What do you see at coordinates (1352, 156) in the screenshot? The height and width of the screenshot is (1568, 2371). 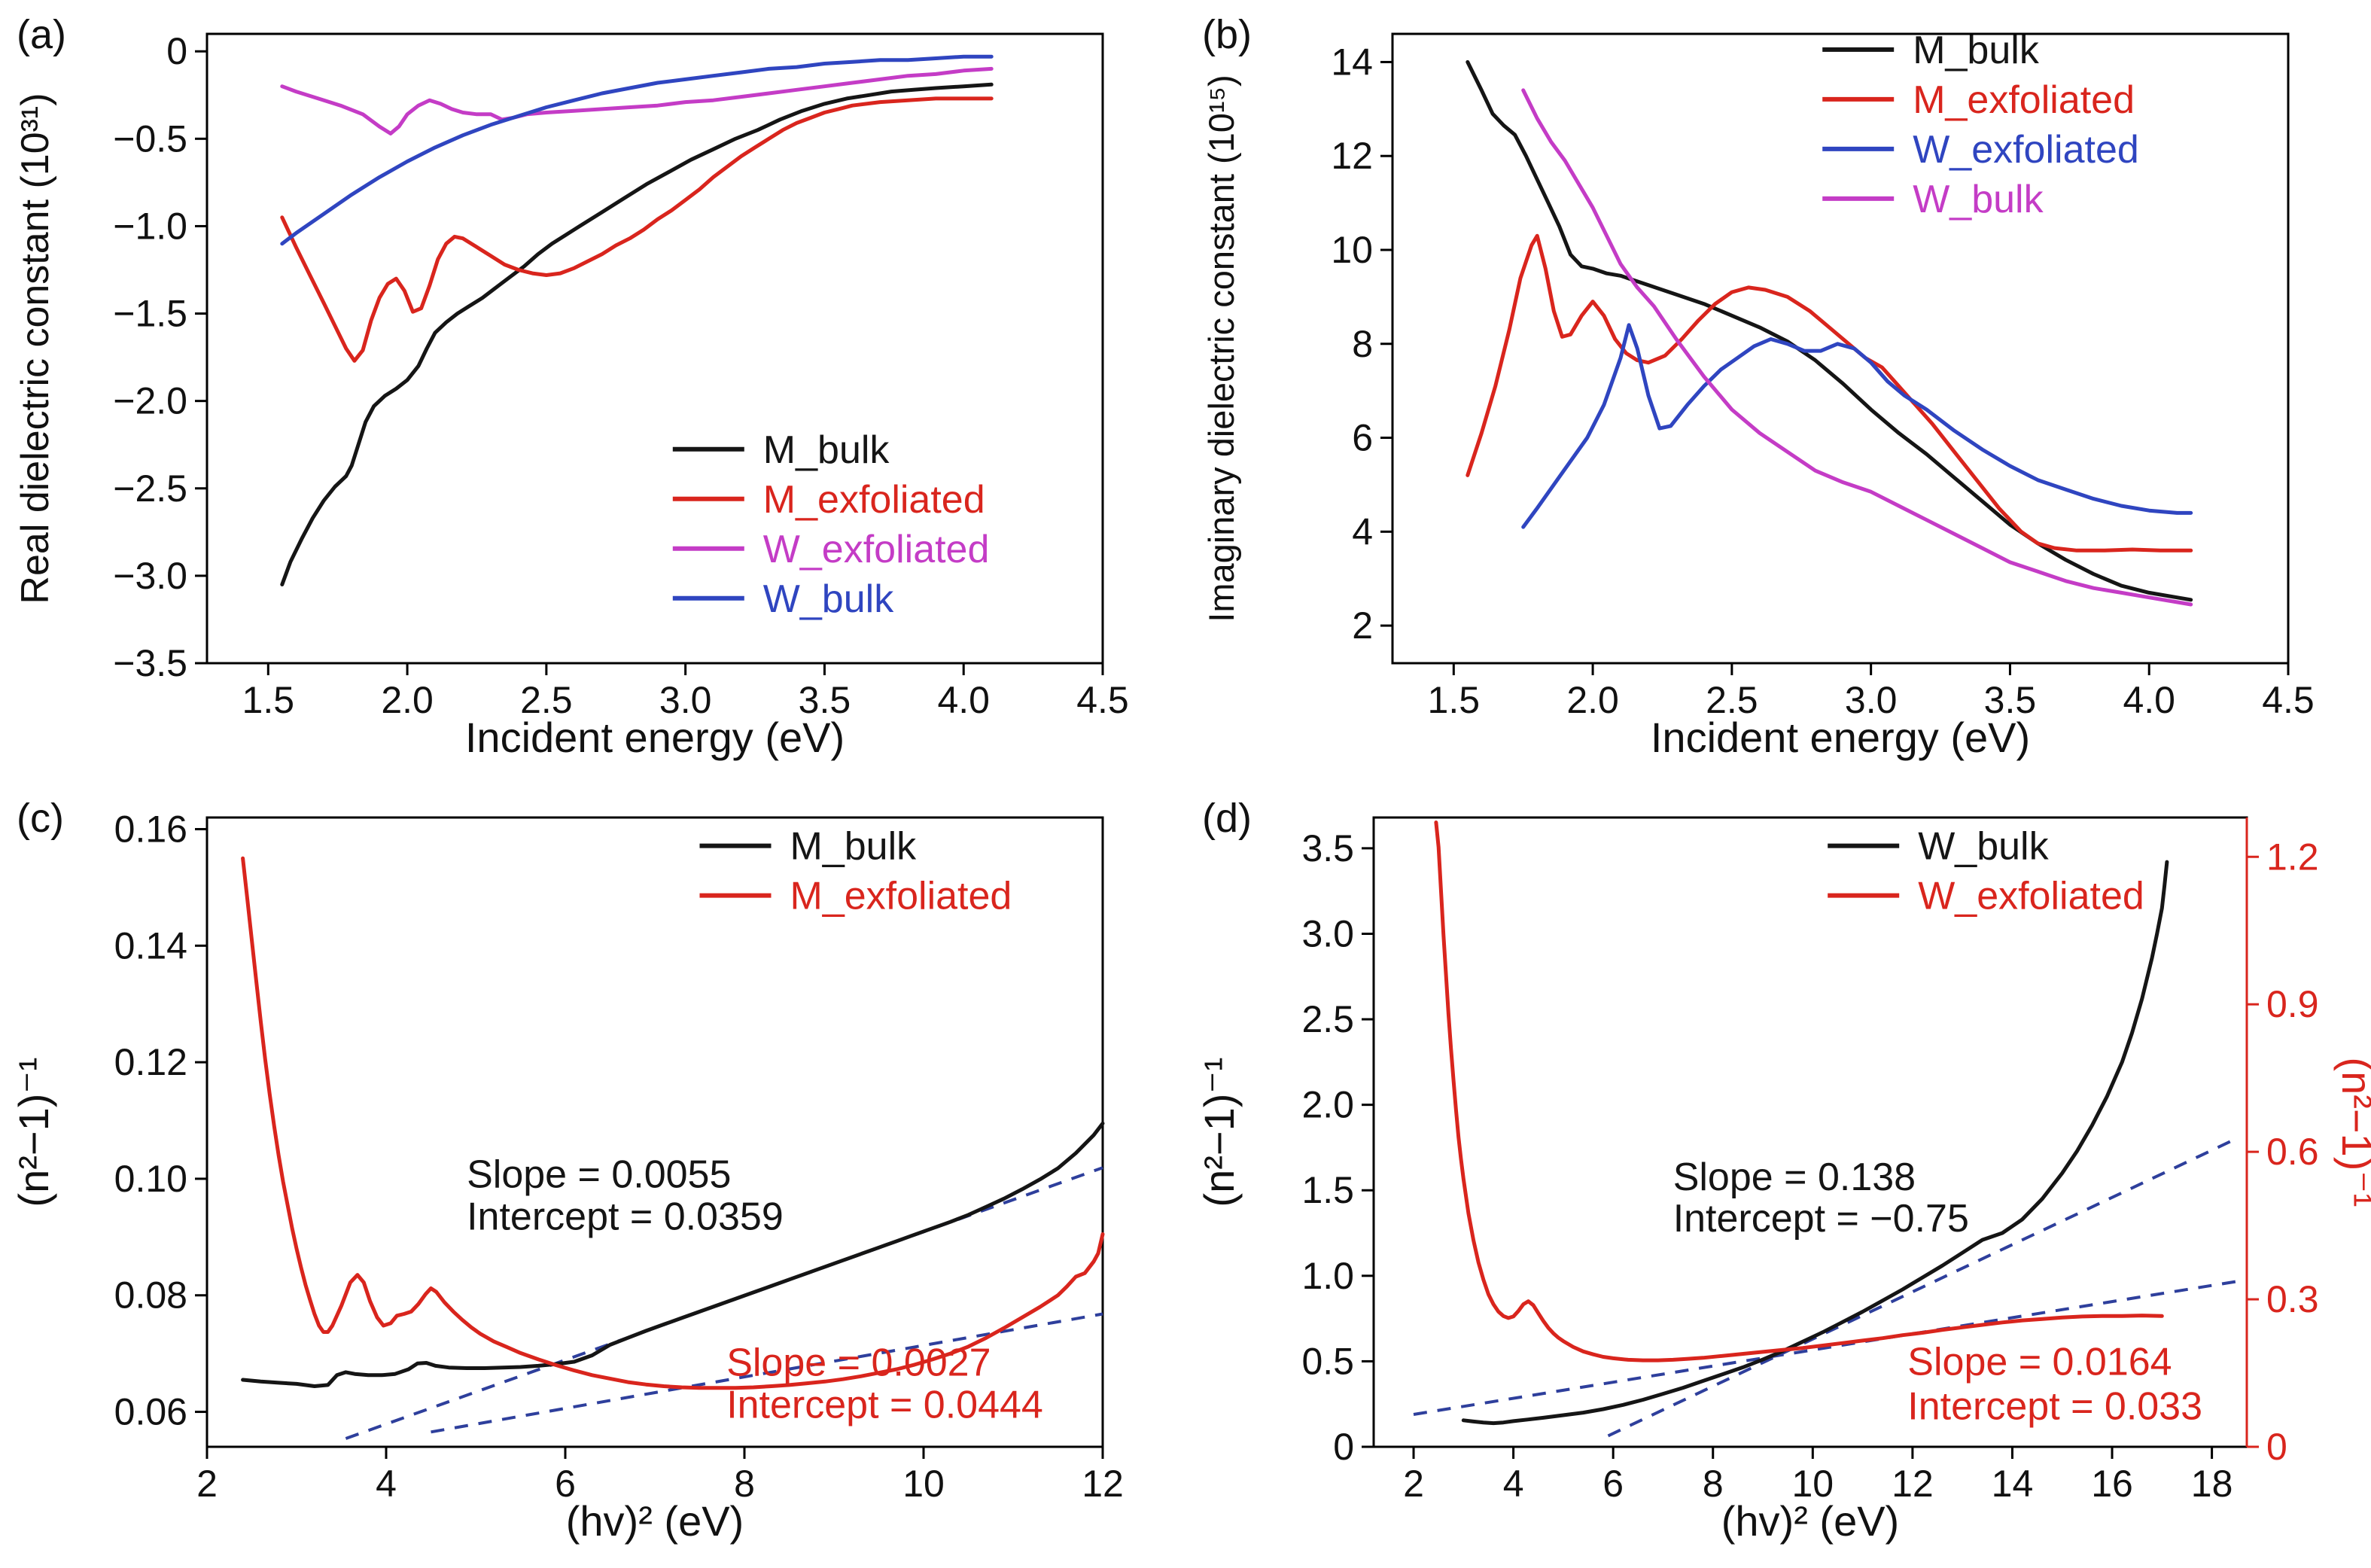 I see `y-tick-label: 12` at bounding box center [1352, 156].